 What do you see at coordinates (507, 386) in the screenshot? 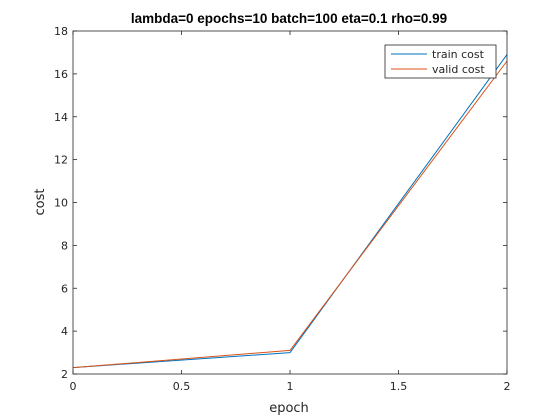
I see `x-tick-label: 2` at bounding box center [507, 386].